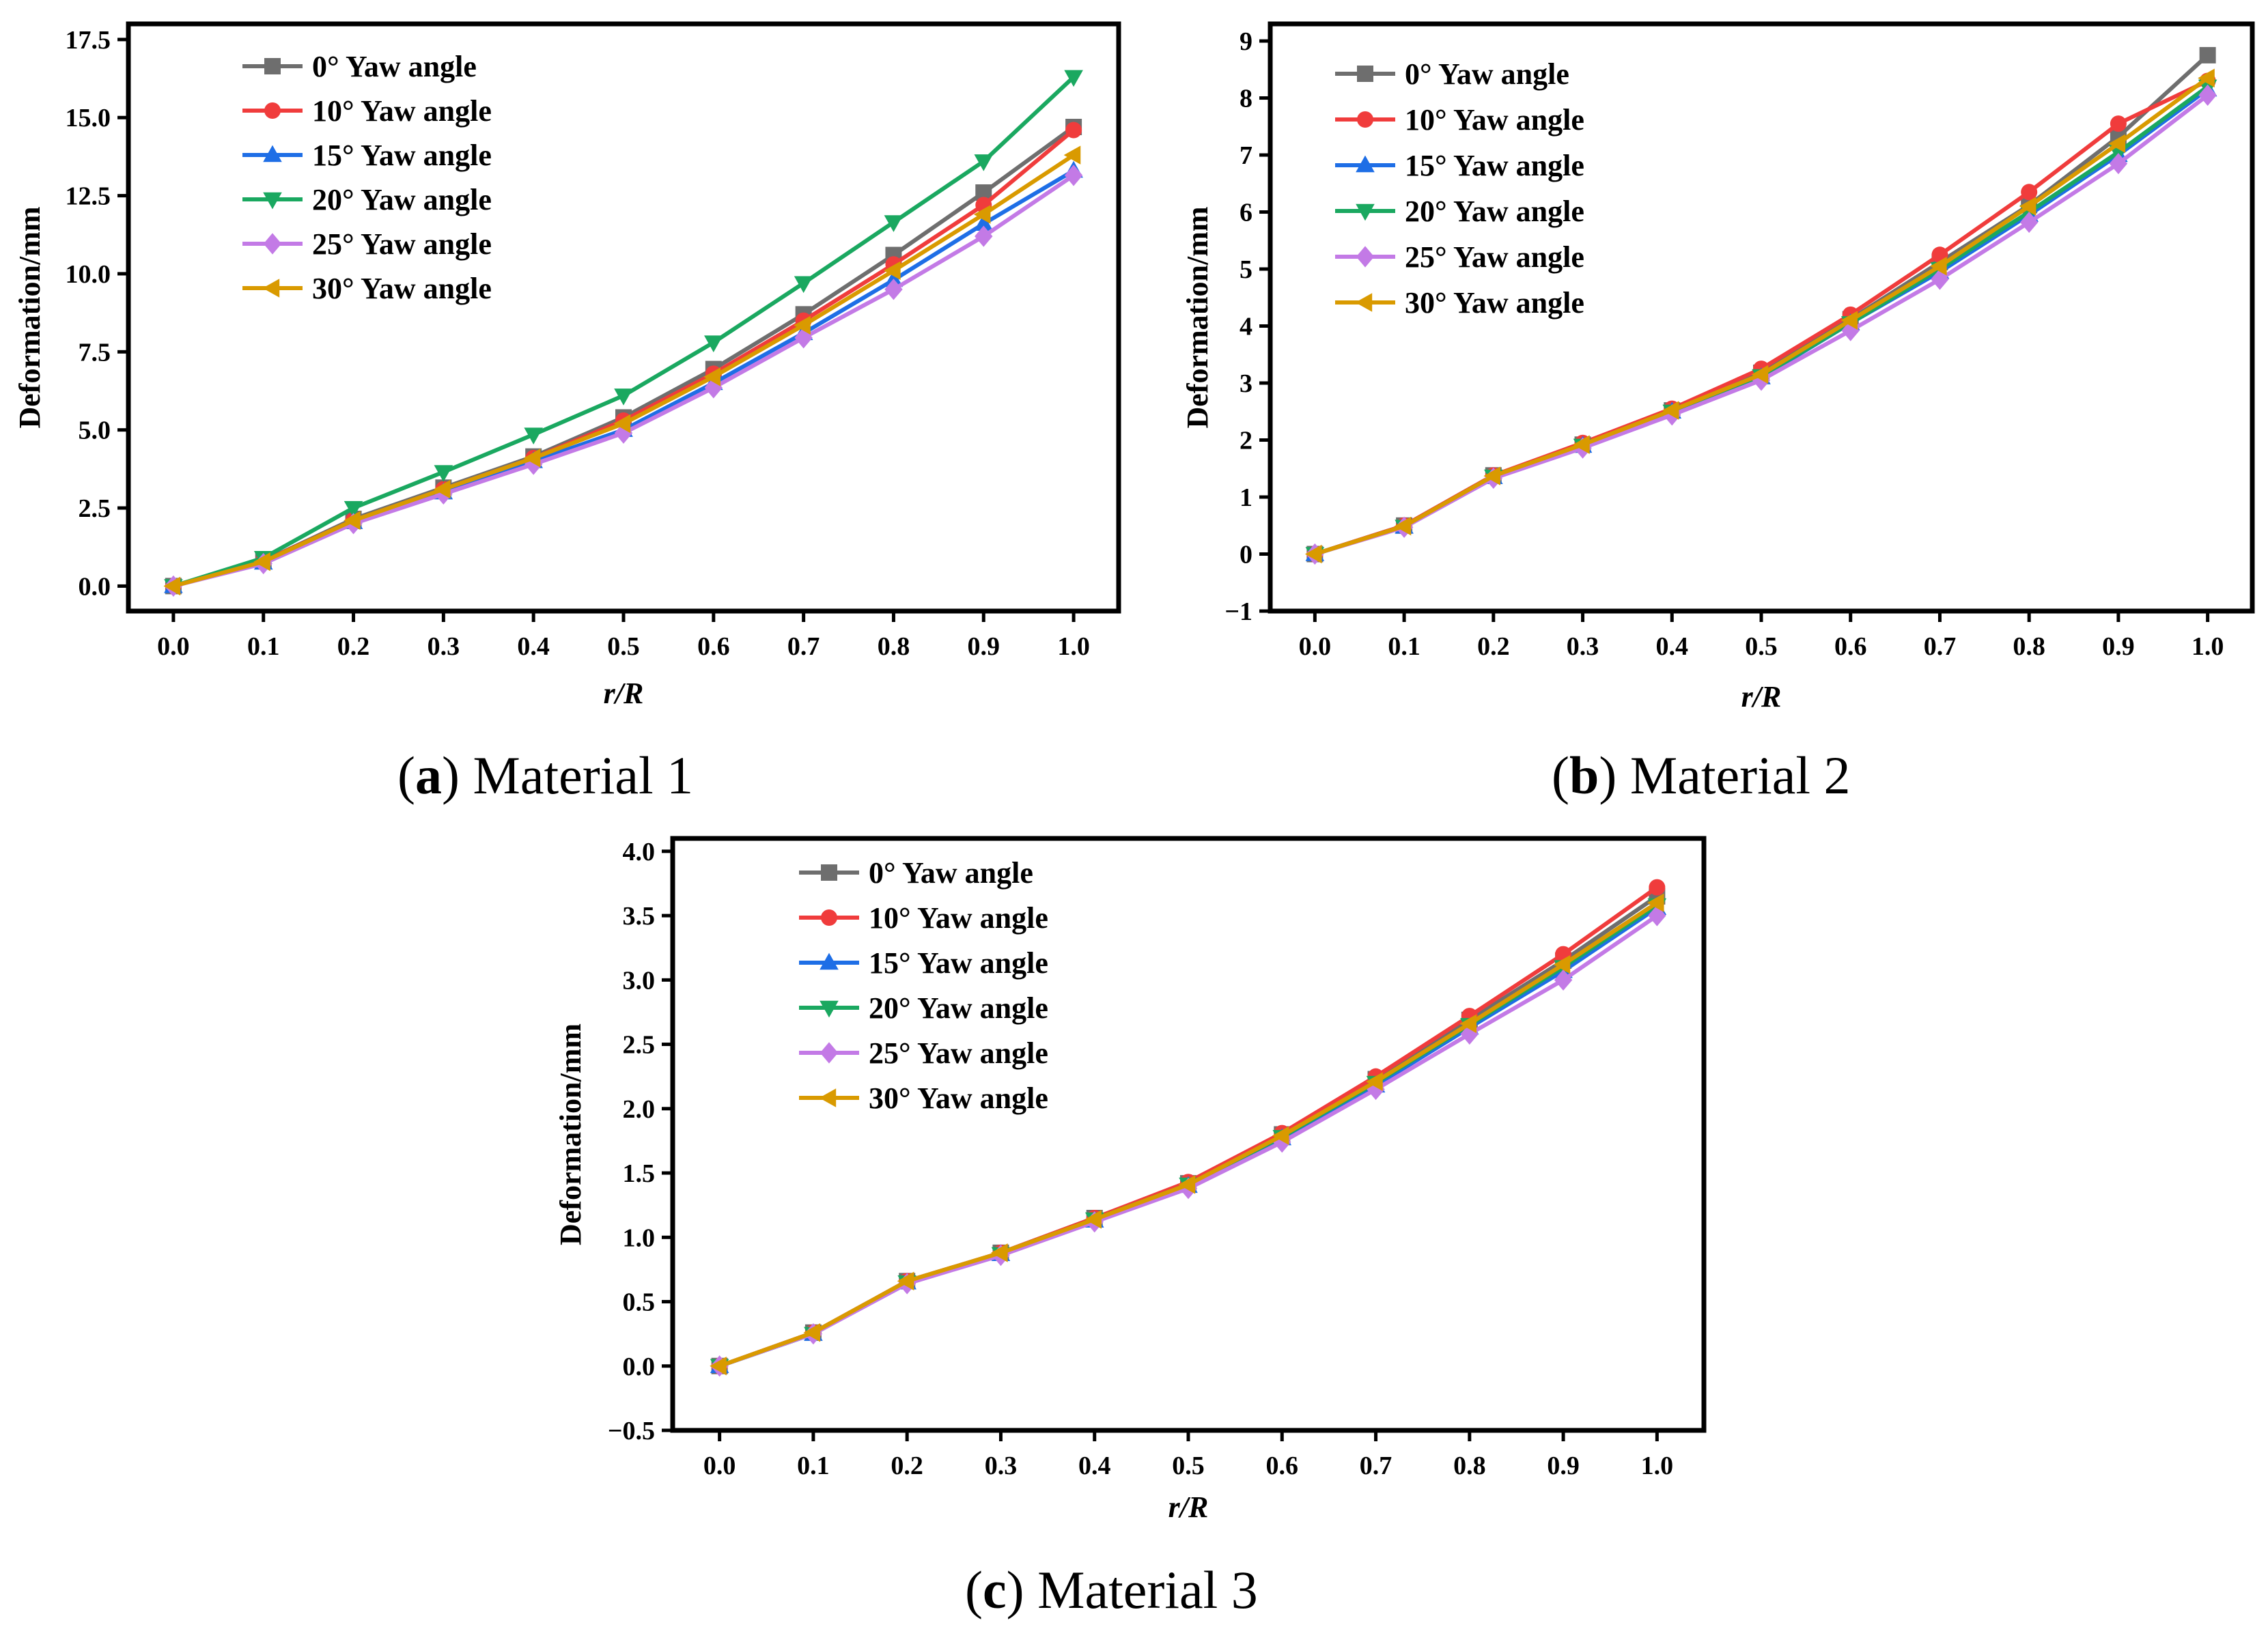 Image resolution: width=2268 pixels, height=1627 pixels. I want to click on y-tick-label: 0.5, so click(639, 1303).